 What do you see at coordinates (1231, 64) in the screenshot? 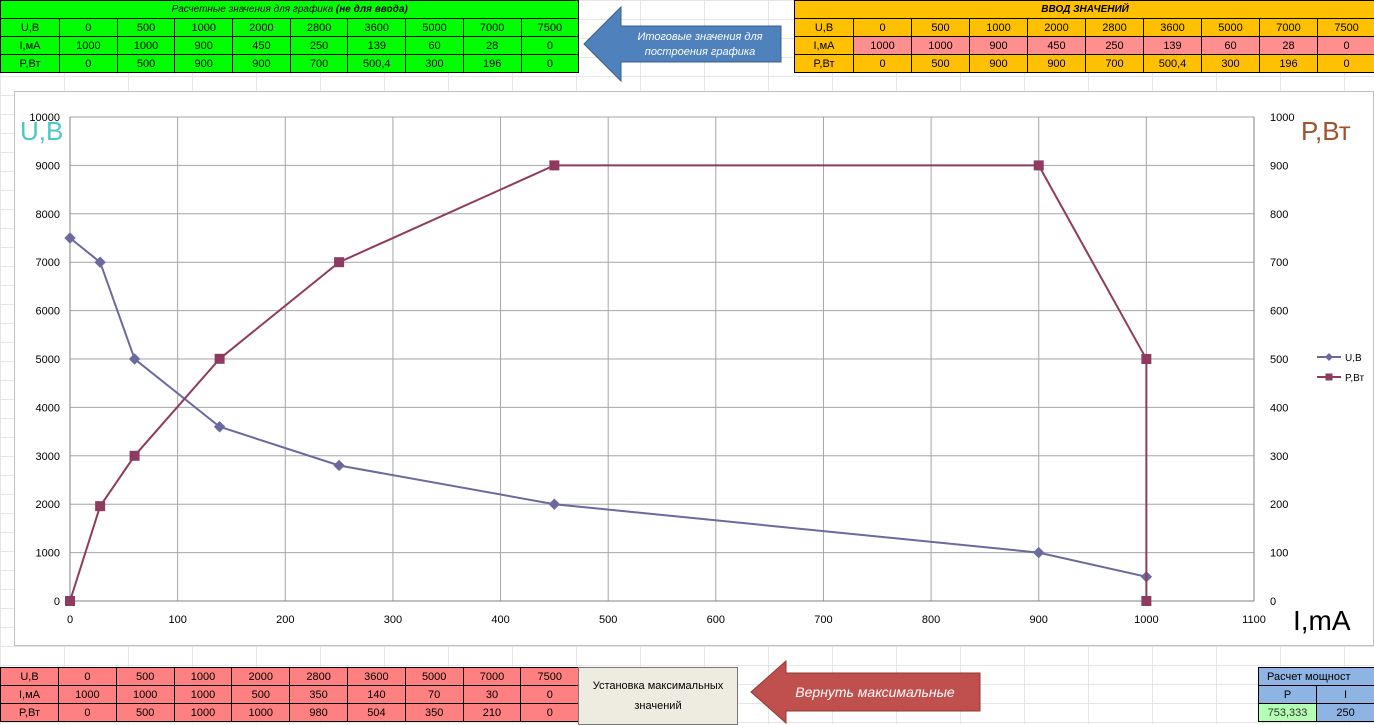
I see `input-cell: 300` at bounding box center [1231, 64].